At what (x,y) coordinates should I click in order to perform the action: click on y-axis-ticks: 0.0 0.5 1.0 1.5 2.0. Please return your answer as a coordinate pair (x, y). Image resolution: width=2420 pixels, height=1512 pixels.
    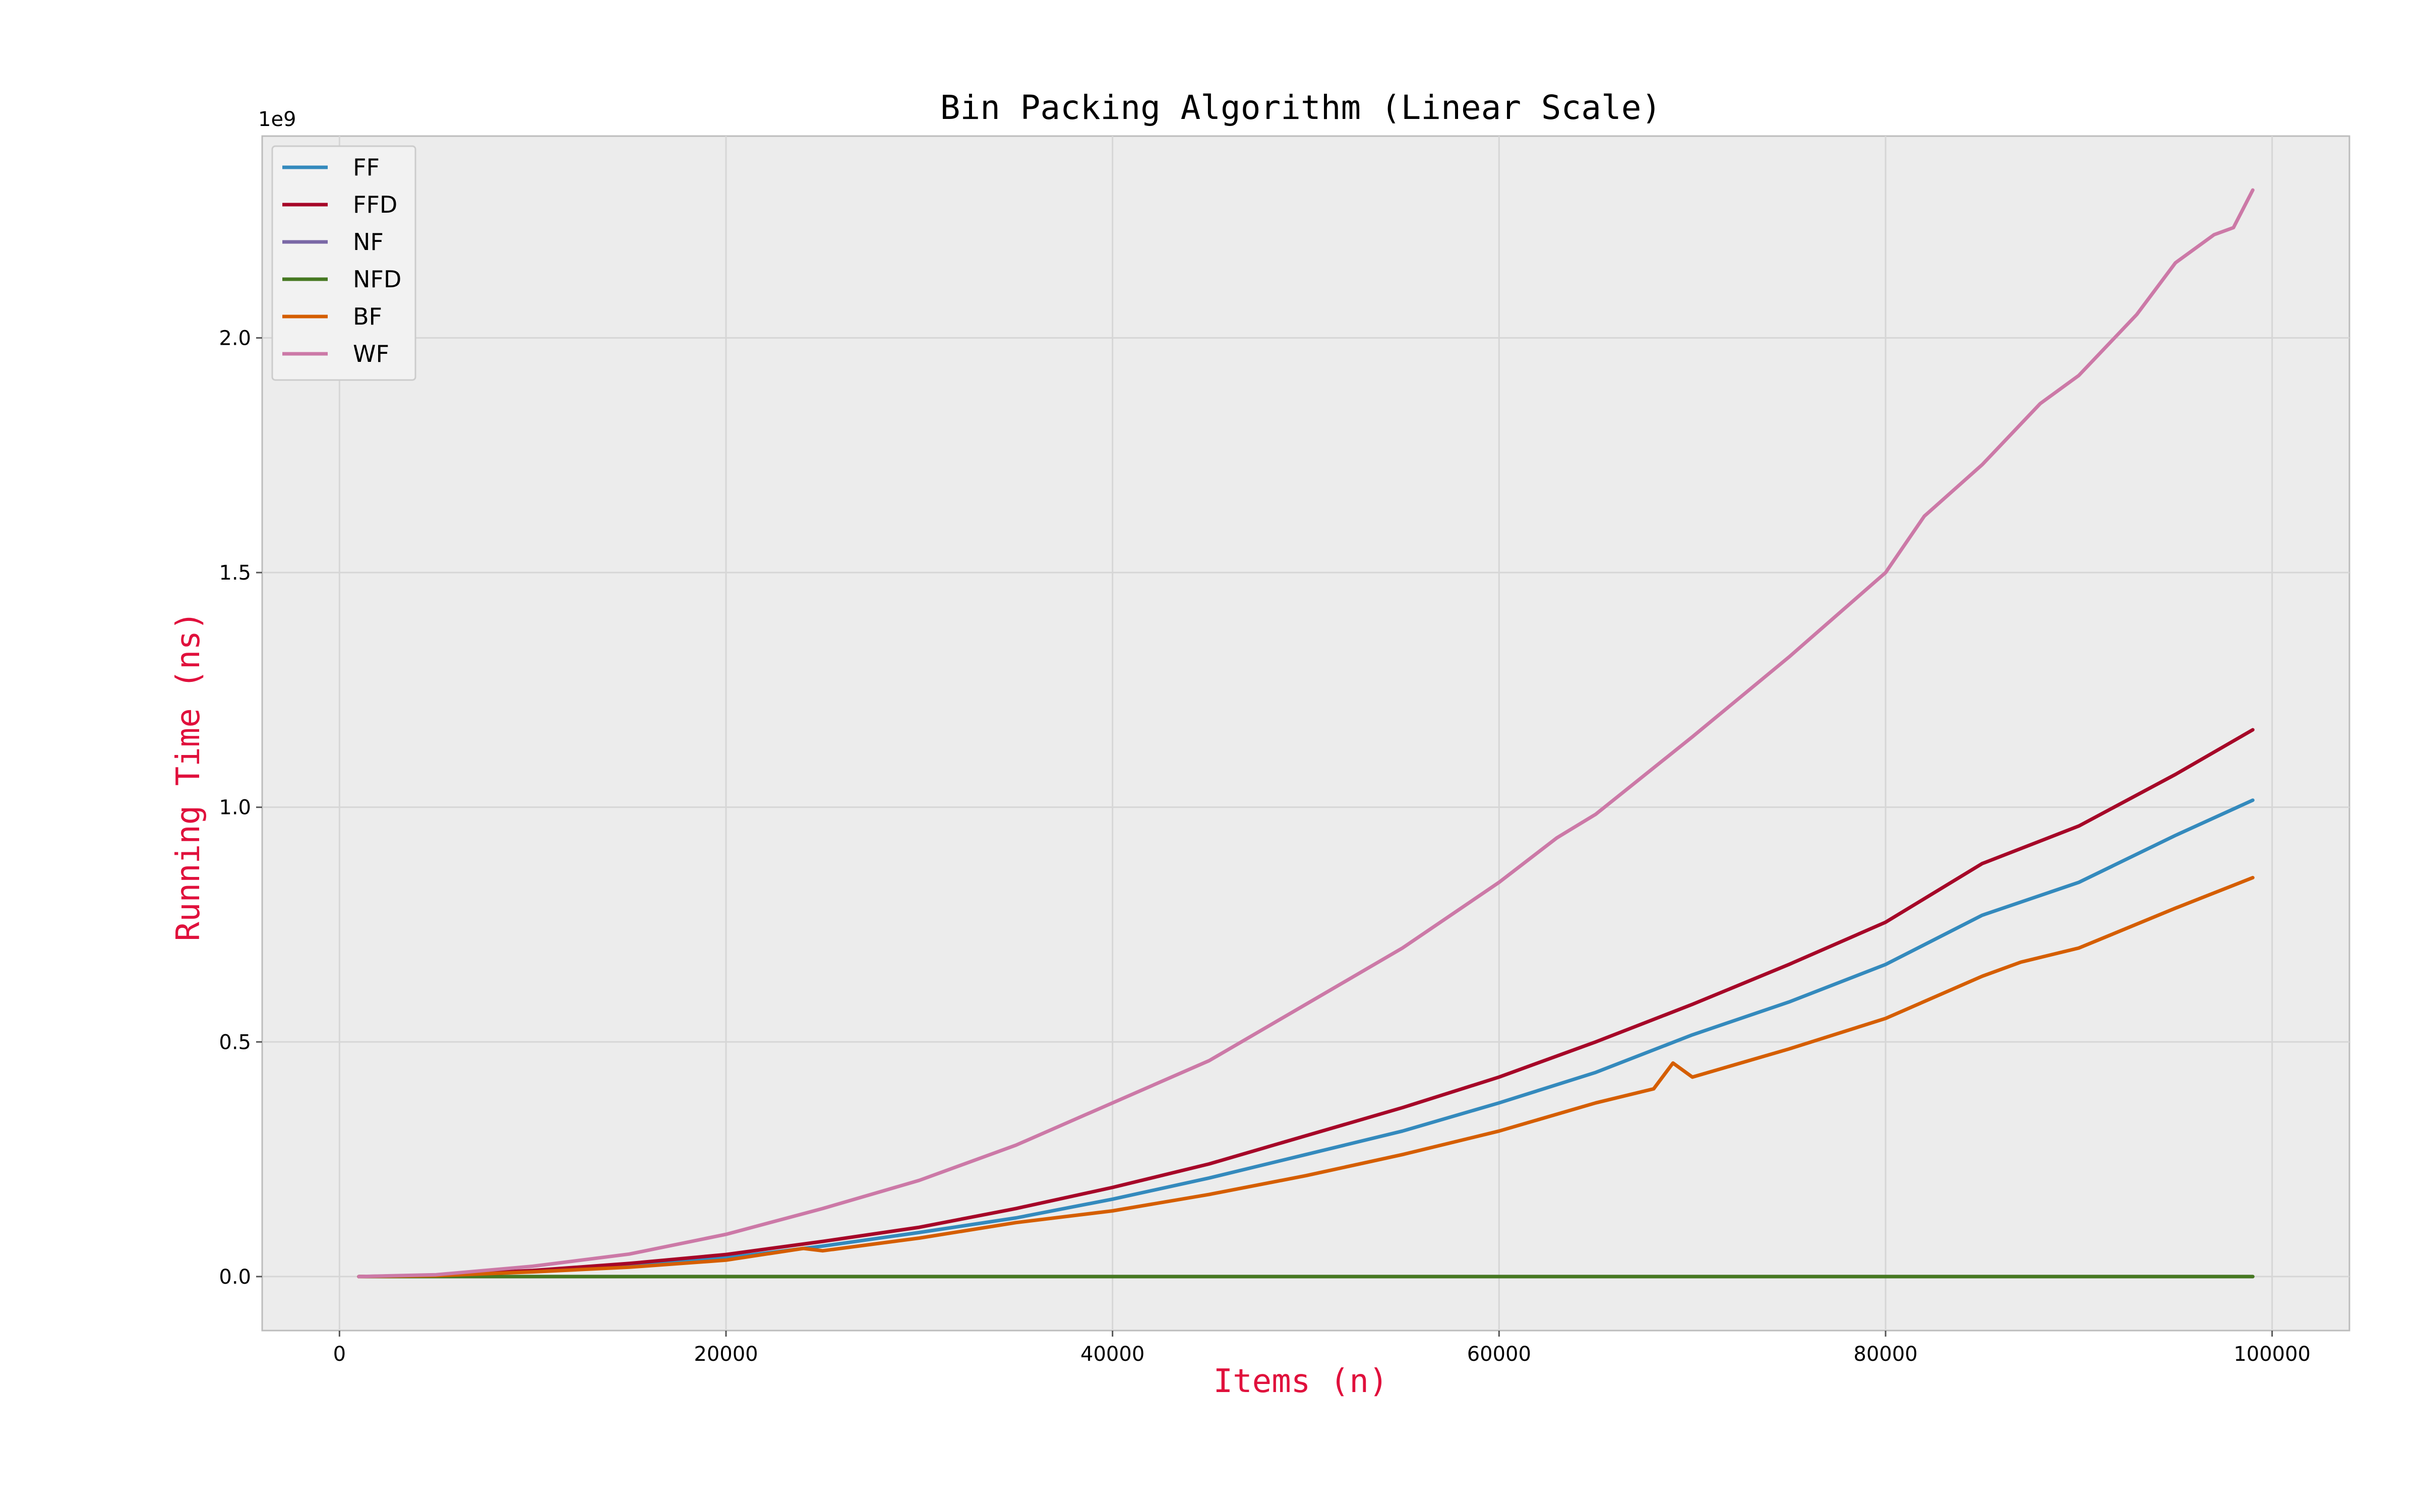
    Looking at the image, I should click on (240, 808).